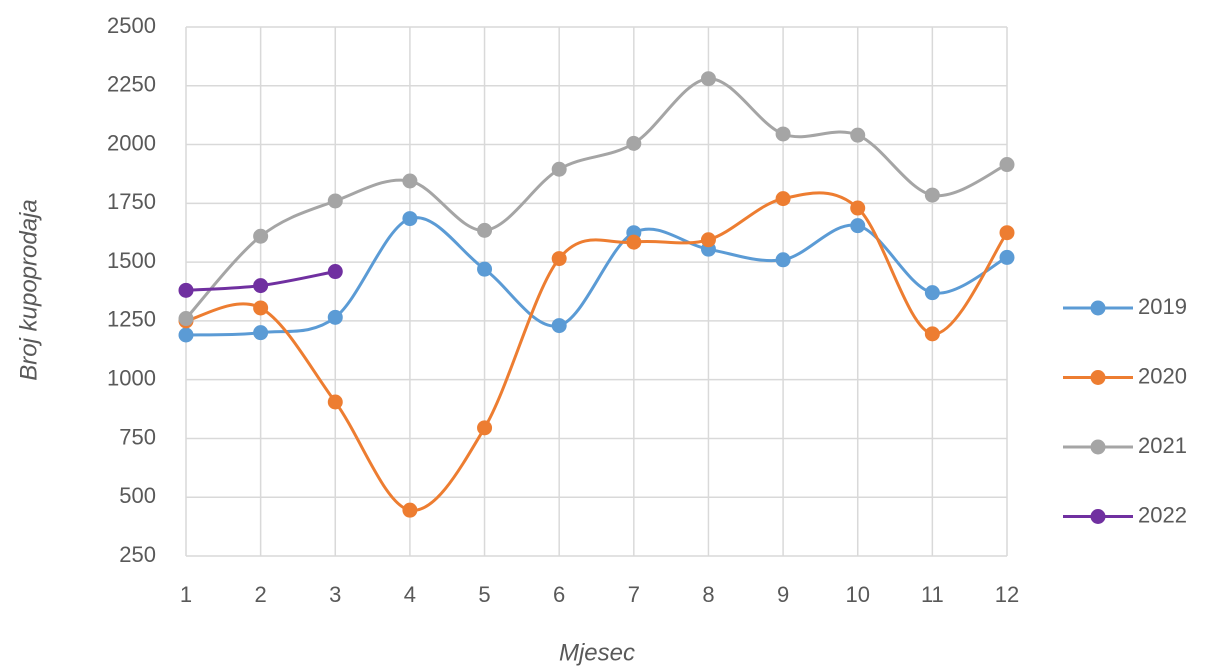  I want to click on legend-label: 2022, so click(1162, 514).